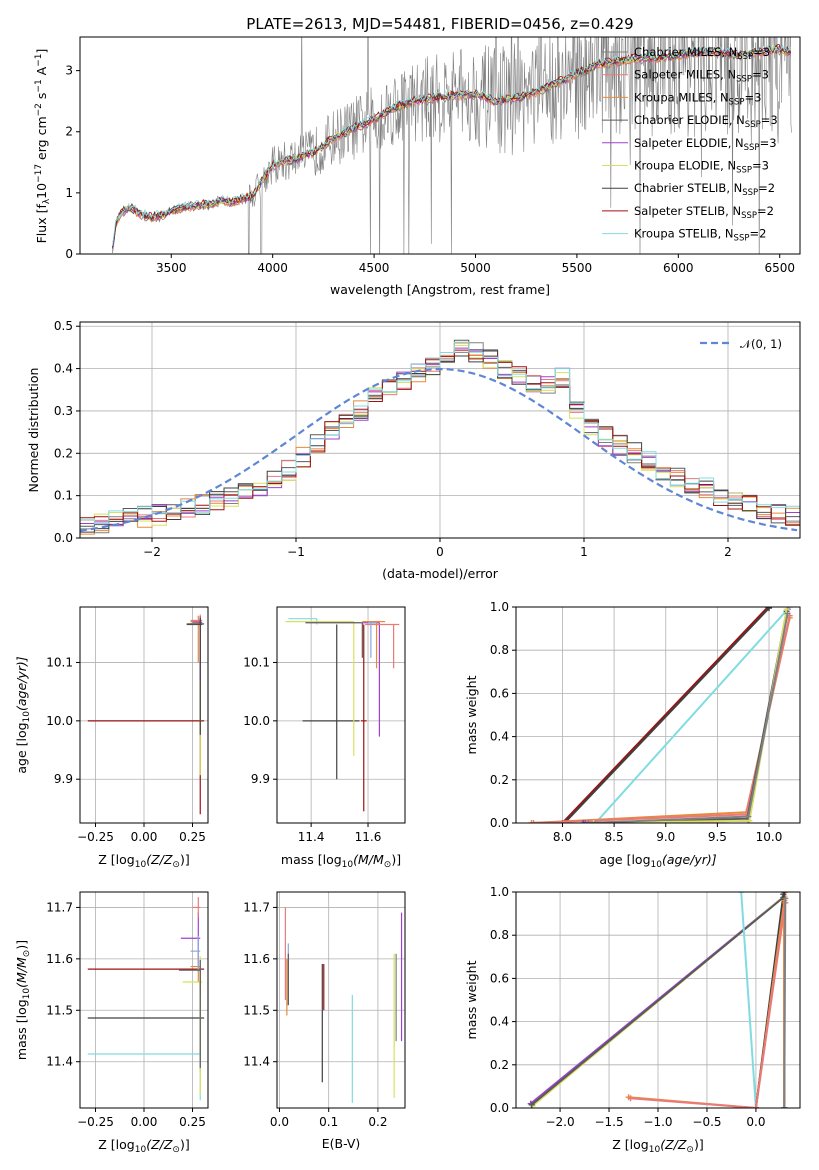  What do you see at coordinates (585, 821) in the screenshot?
I see `weight_vs_age-marker-salpeter_elodie` at bounding box center [585, 821].